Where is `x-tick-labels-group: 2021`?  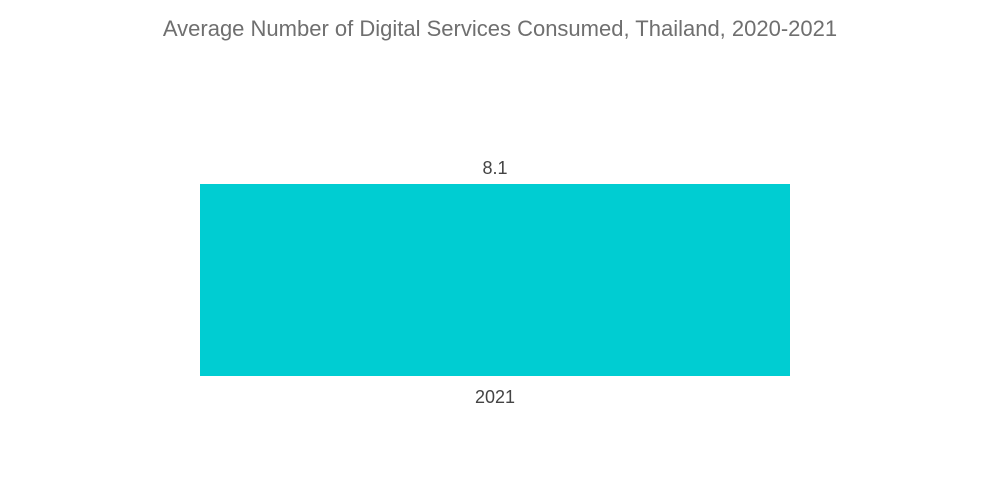
x-tick-labels-group: 2021 is located at coordinates (495, 397).